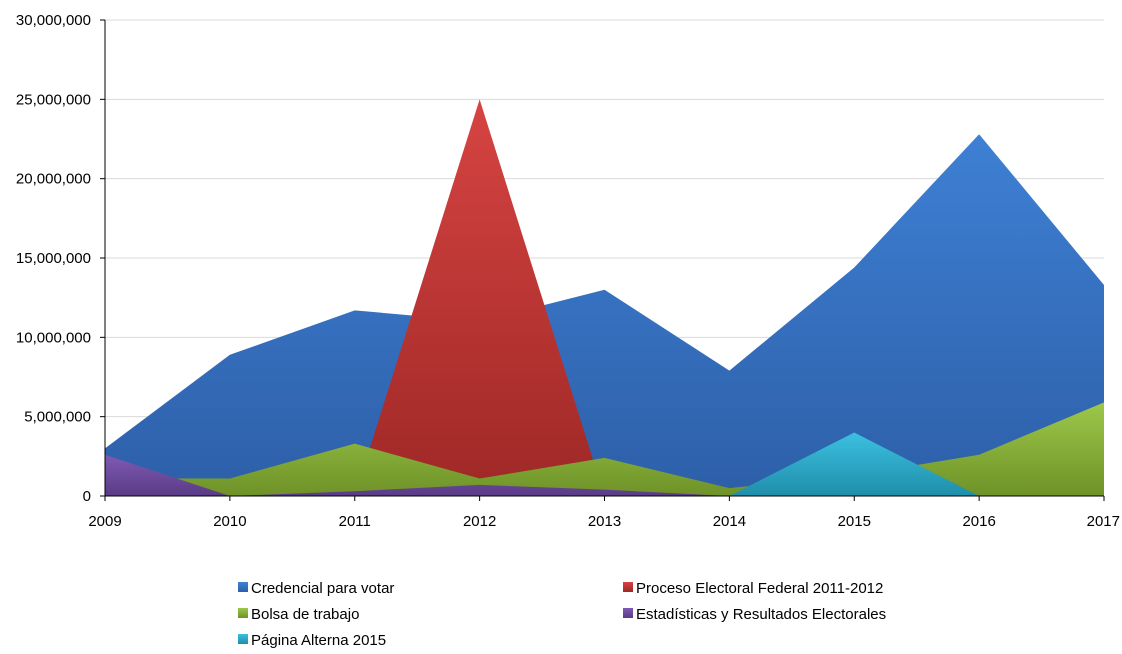 The height and width of the screenshot is (654, 1122). What do you see at coordinates (729, 521) in the screenshot?
I see `x-tick-label: 2014` at bounding box center [729, 521].